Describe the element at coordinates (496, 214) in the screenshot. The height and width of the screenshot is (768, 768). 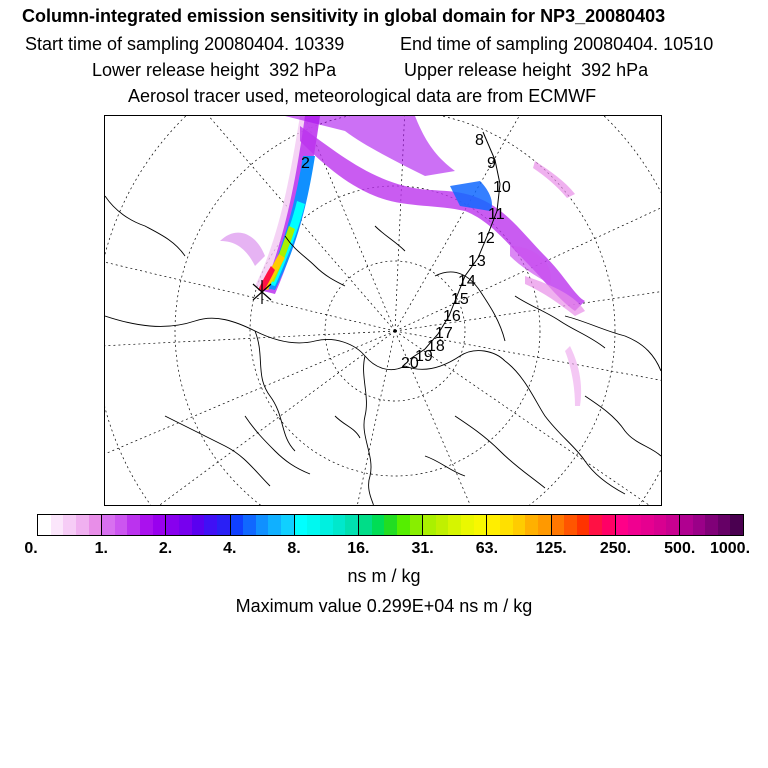
I see `track-label: 11` at that location.